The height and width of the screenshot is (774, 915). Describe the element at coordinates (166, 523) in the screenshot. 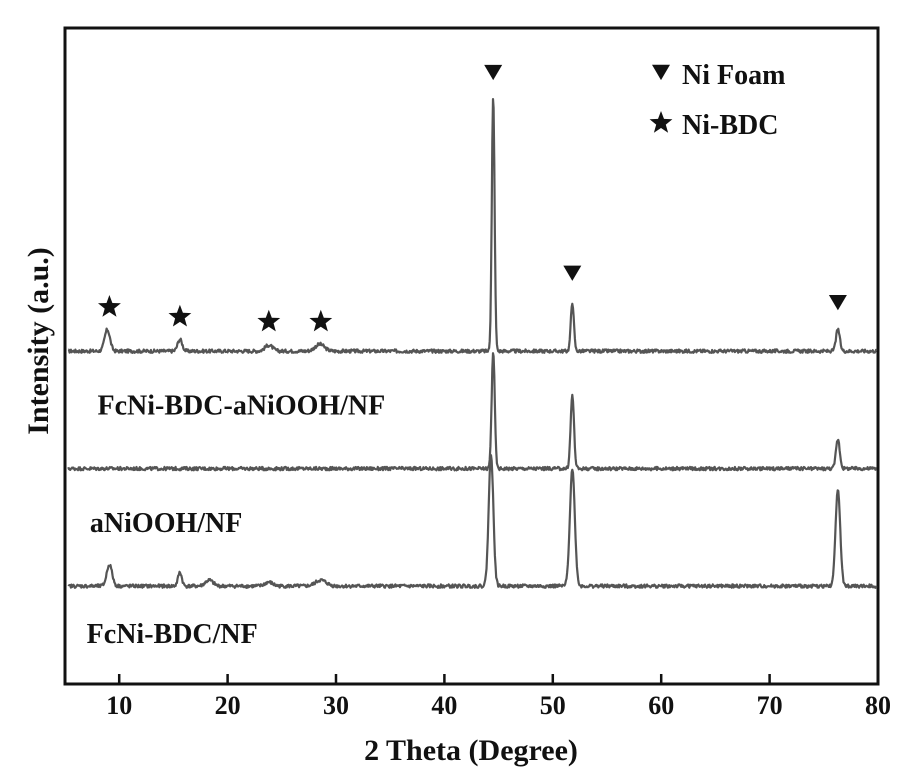

I see `sample-label-2: aNiOOH/NF` at that location.